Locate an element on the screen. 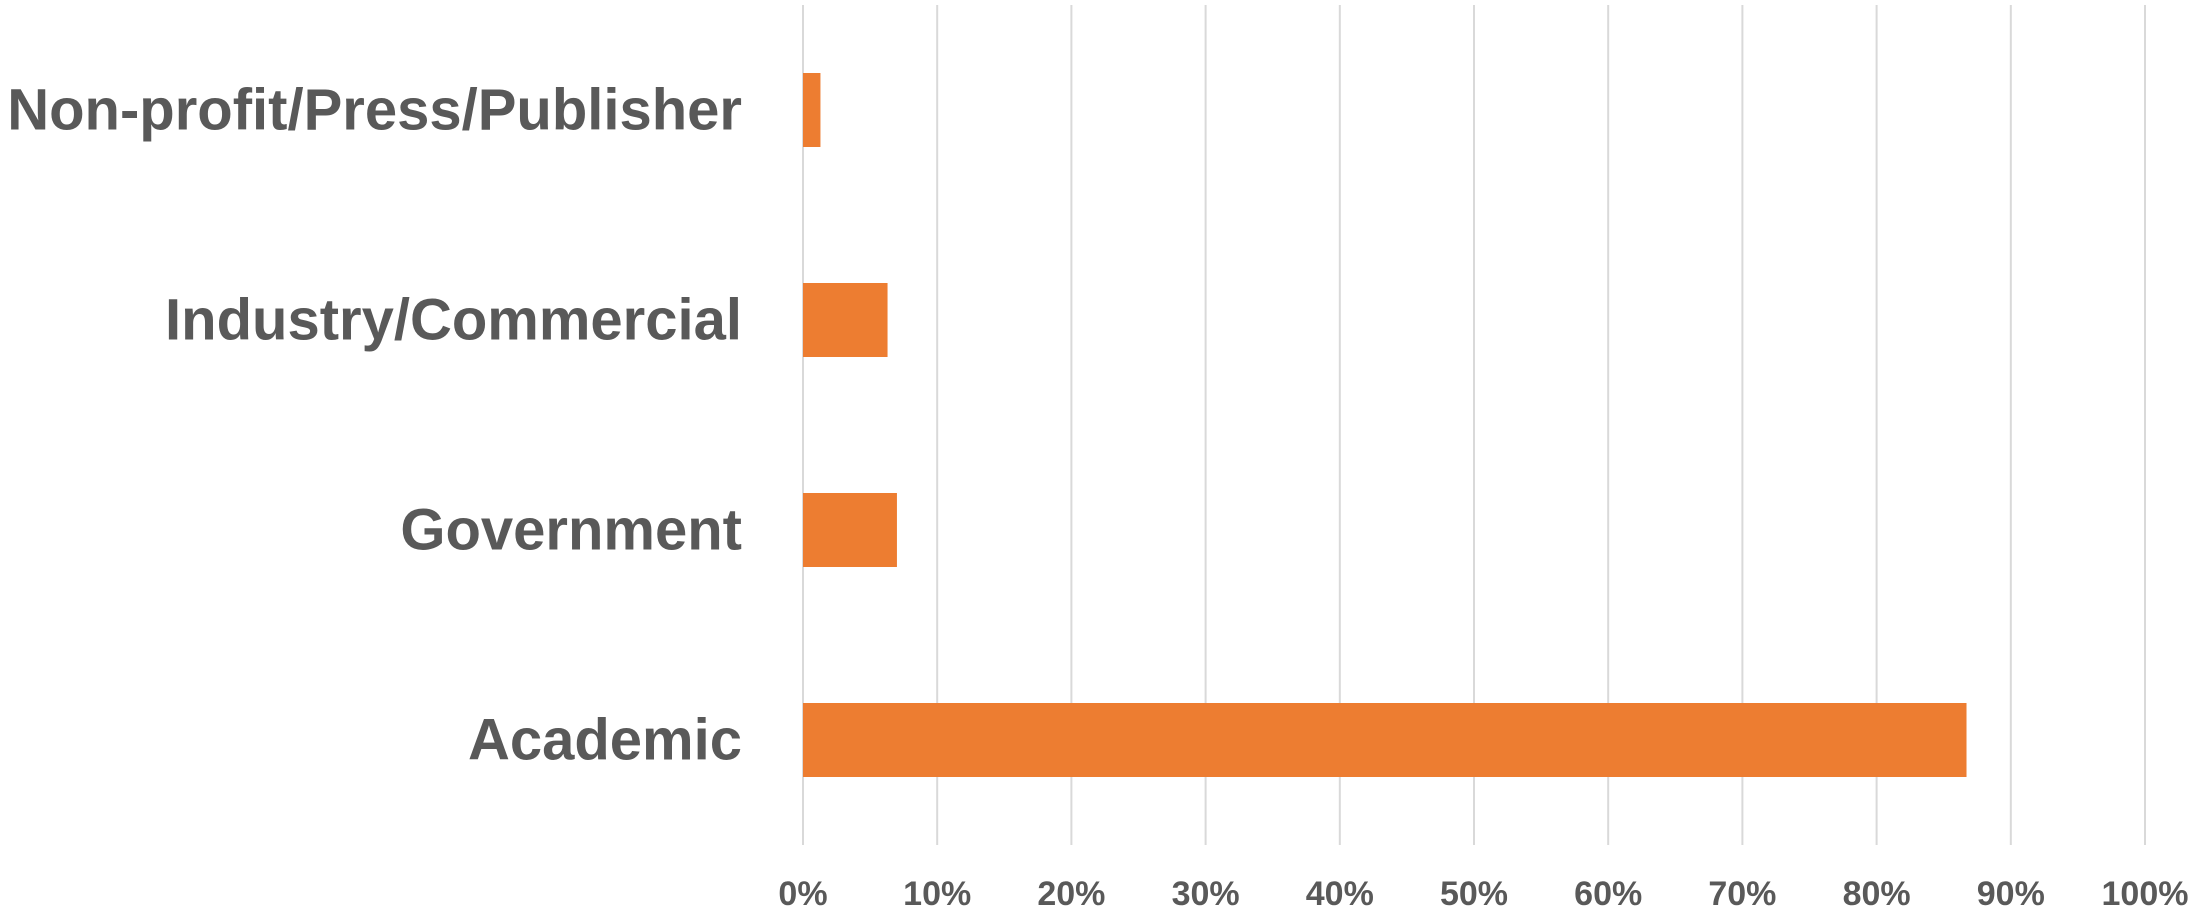  x-tick-label: 0% is located at coordinates (802, 891).